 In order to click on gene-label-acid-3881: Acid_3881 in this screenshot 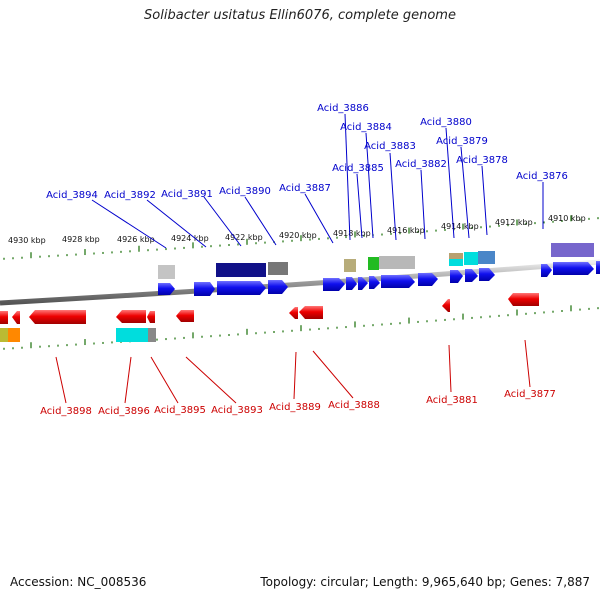, I will do `click(452, 400)`.